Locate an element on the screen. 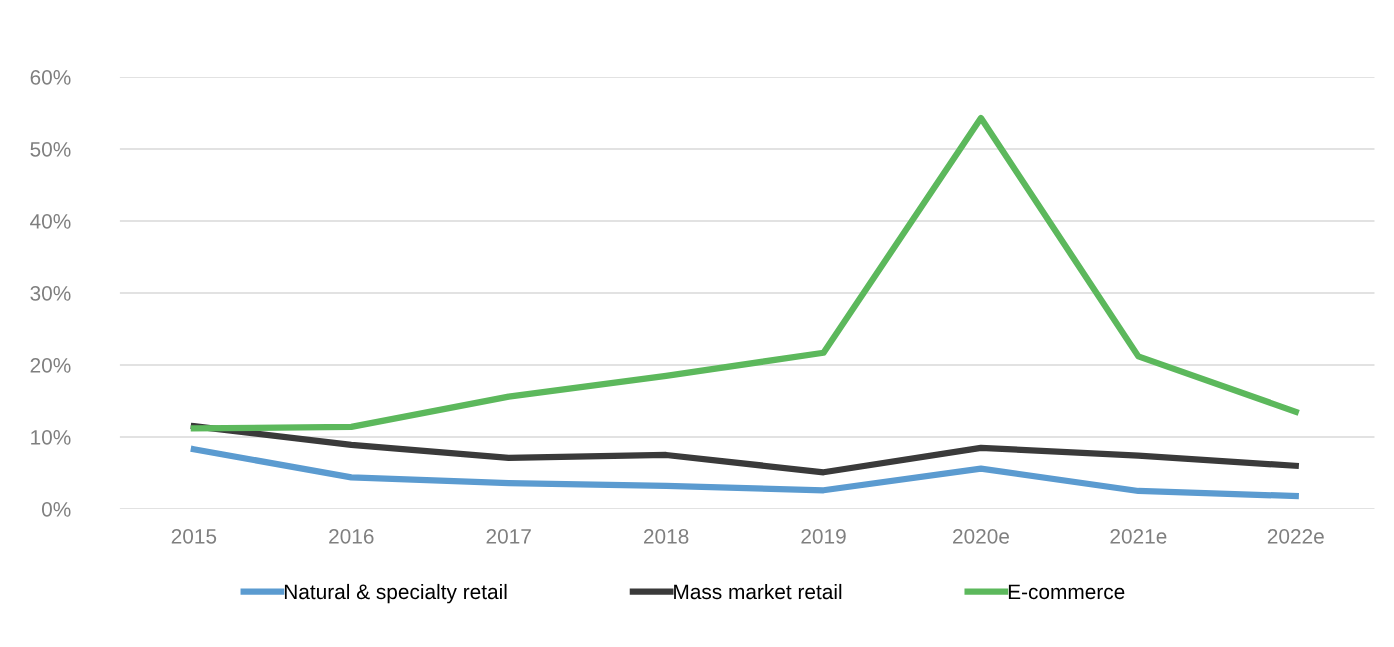  x-tick-label: 2022e is located at coordinates (1295, 536).